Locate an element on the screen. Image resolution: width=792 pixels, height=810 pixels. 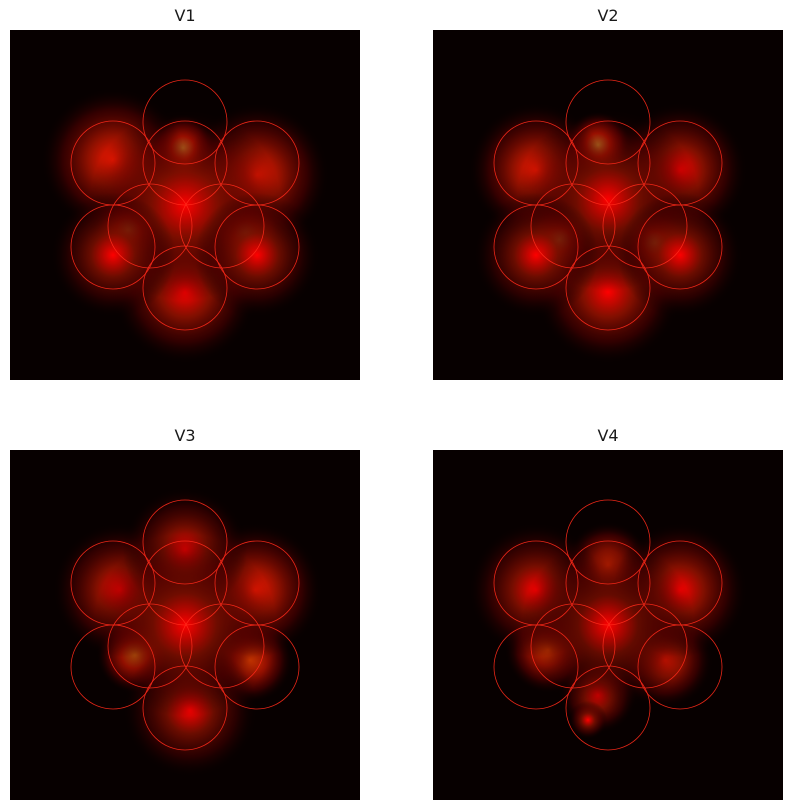
panel-title-v1: V1 is located at coordinates (185, 15).